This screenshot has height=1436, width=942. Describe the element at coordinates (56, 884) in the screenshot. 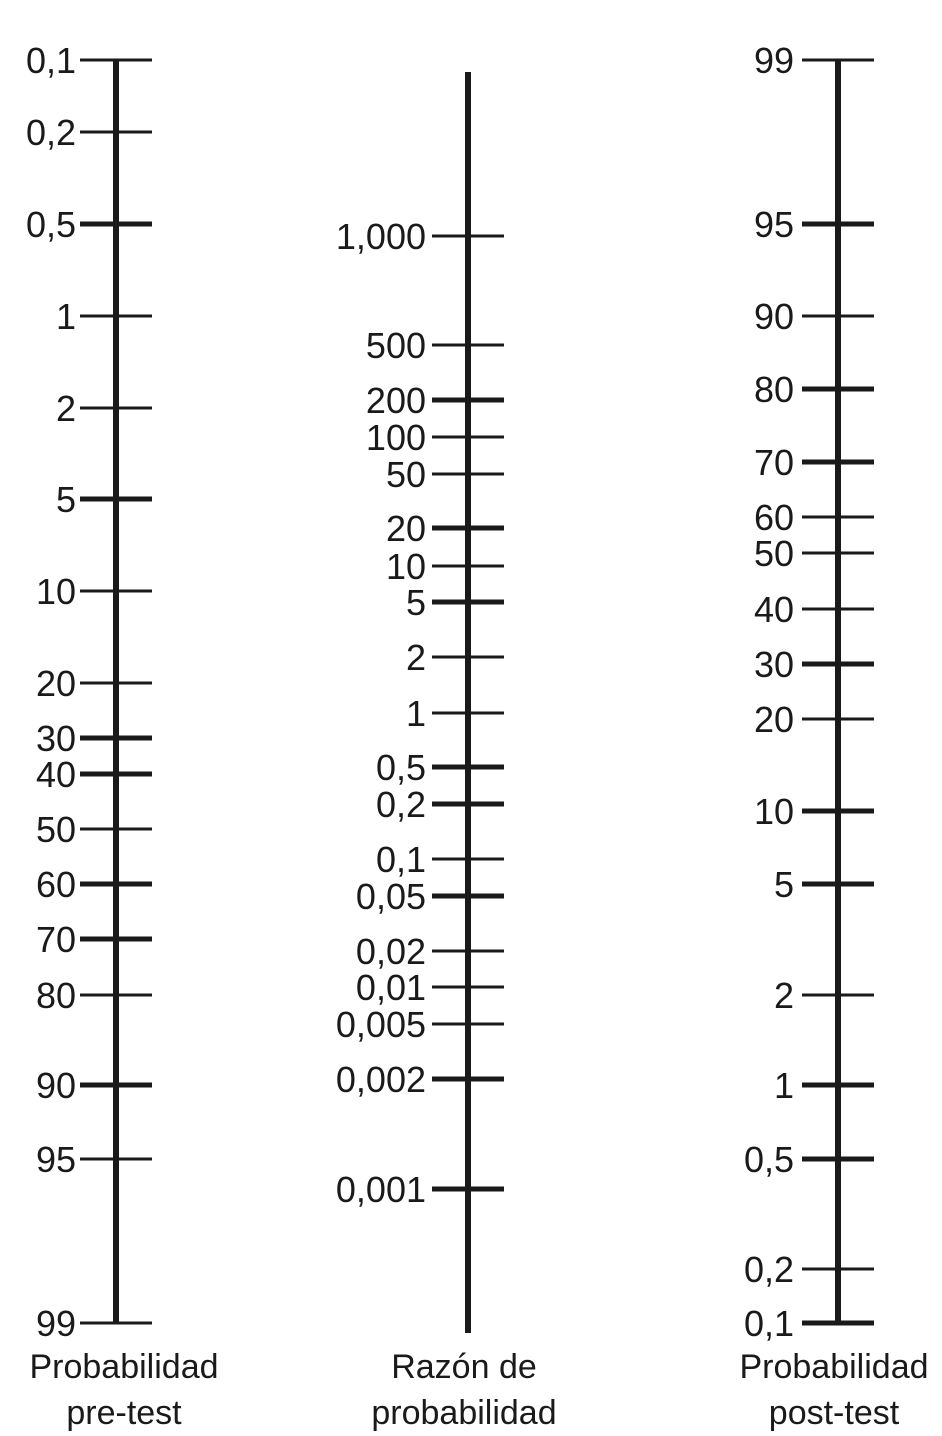

I see `pretest-tick-label: 60` at that location.